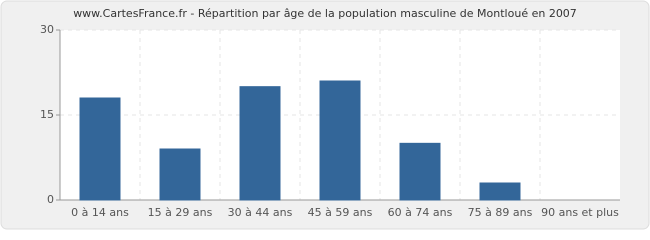 This screenshot has height=240, width=650. Describe the element at coordinates (50, 199) in the screenshot. I see `y-tick-label: 0` at that location.